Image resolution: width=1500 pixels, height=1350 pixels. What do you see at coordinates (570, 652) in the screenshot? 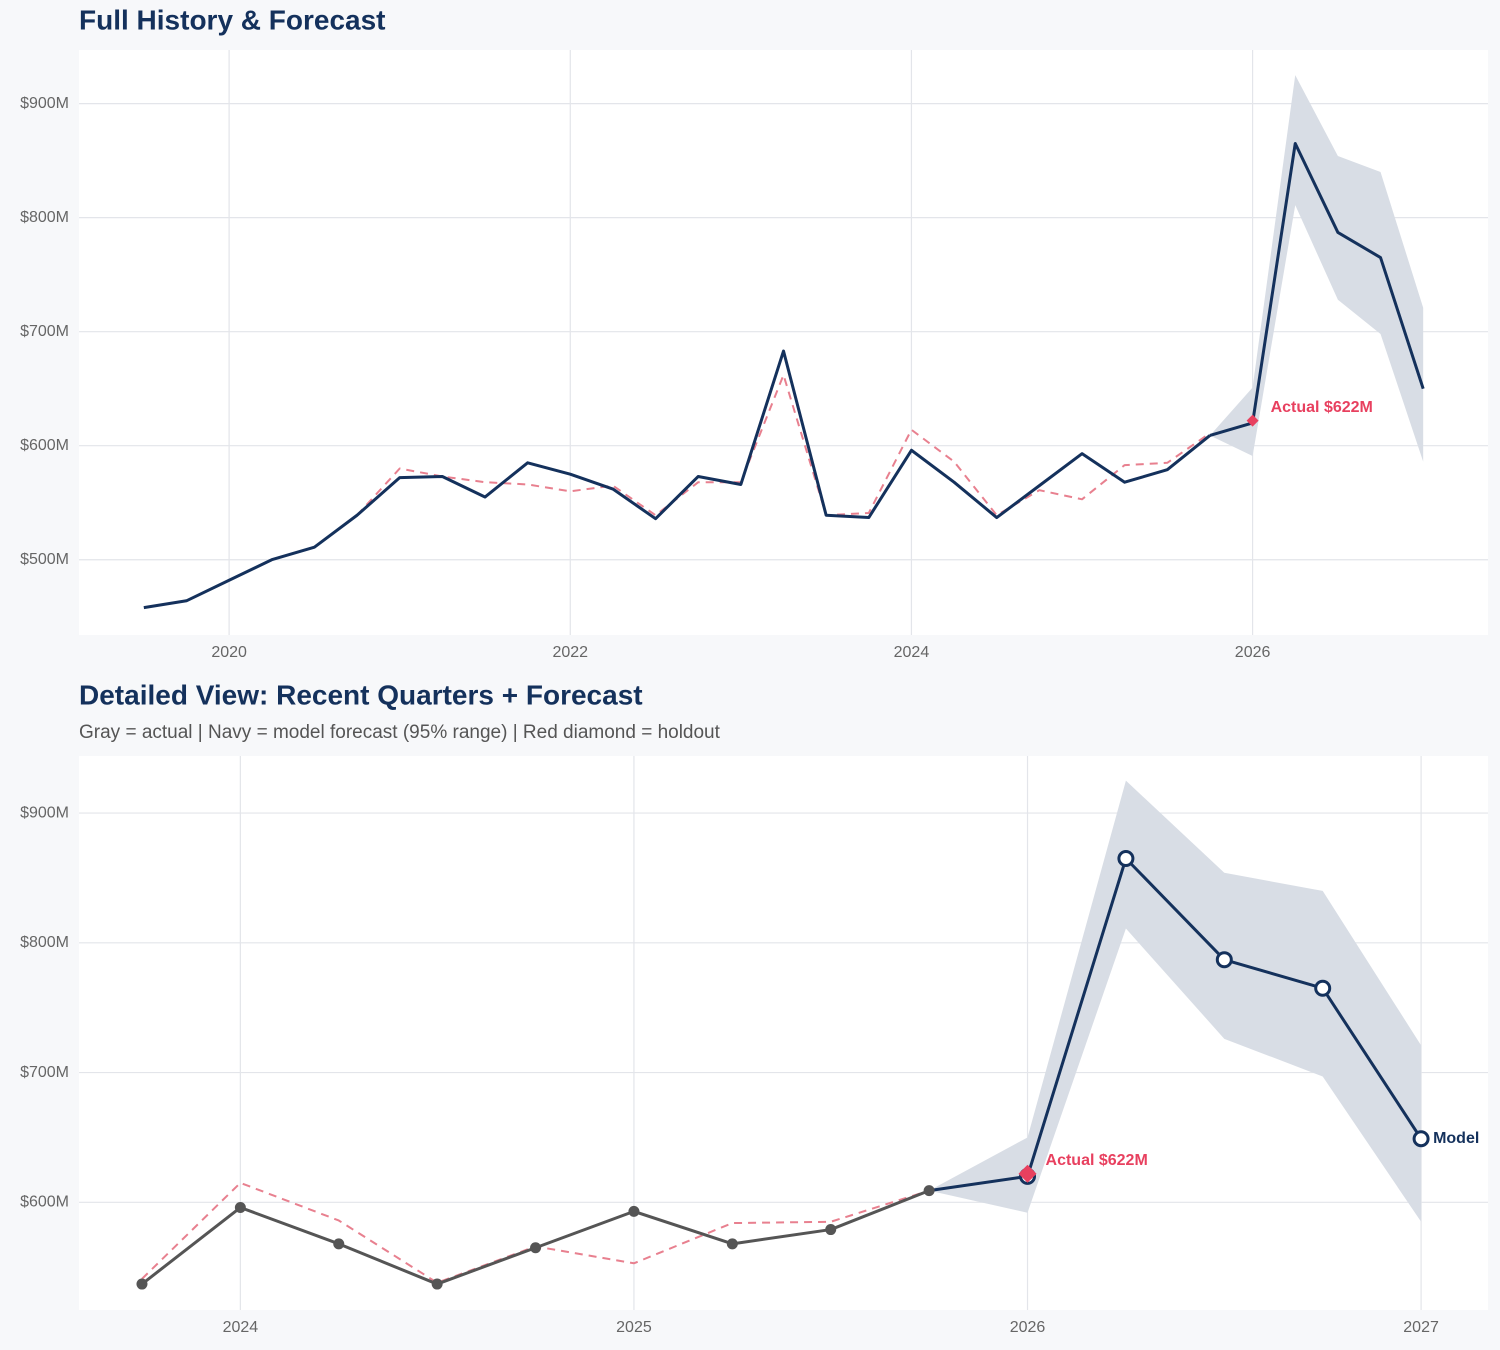
I see `x-tick-label: 2022` at bounding box center [570, 652].